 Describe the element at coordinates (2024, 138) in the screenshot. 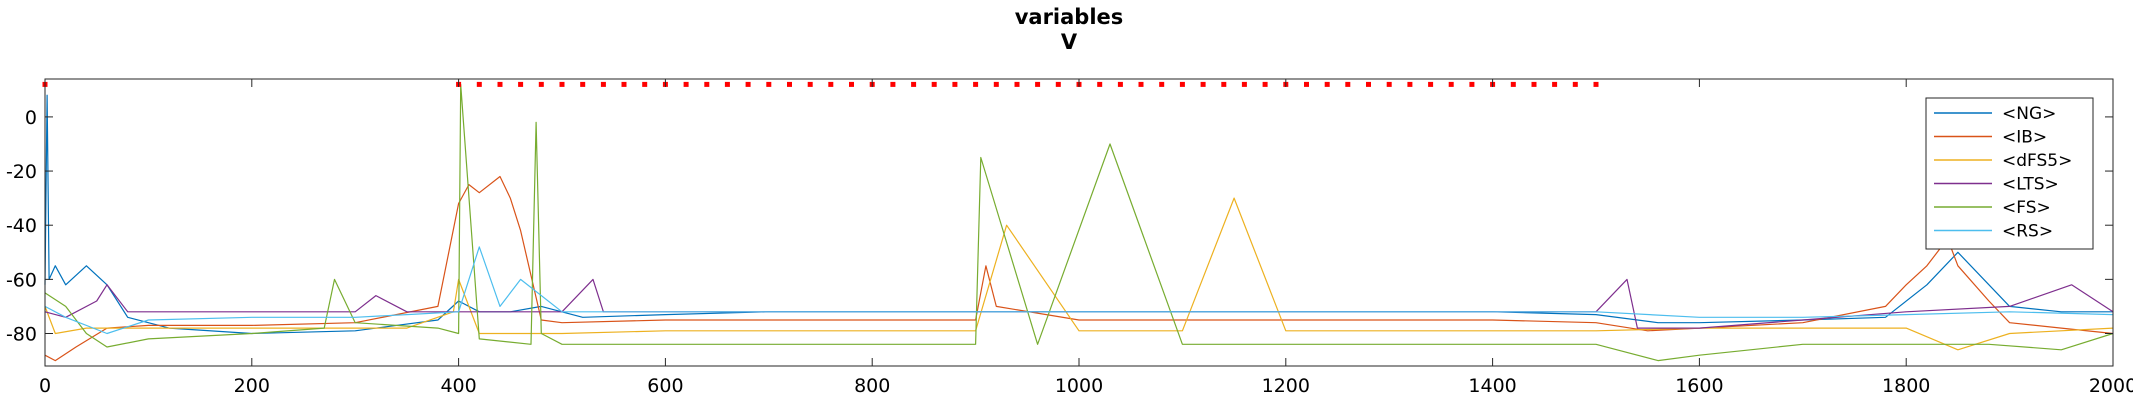

I see `legend-label-1: <IB>` at that location.